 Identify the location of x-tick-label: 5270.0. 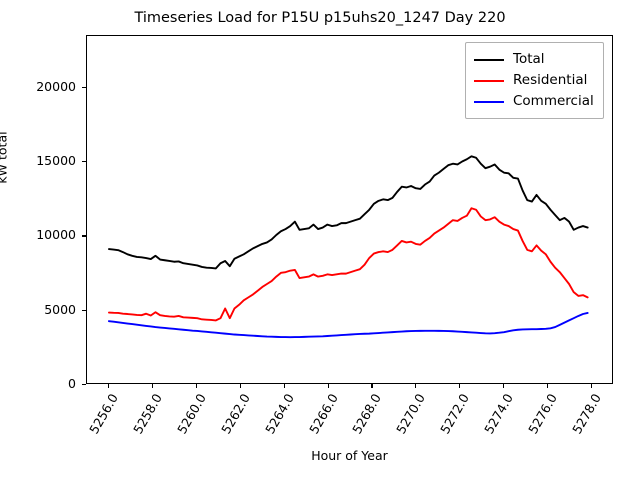
(411, 414).